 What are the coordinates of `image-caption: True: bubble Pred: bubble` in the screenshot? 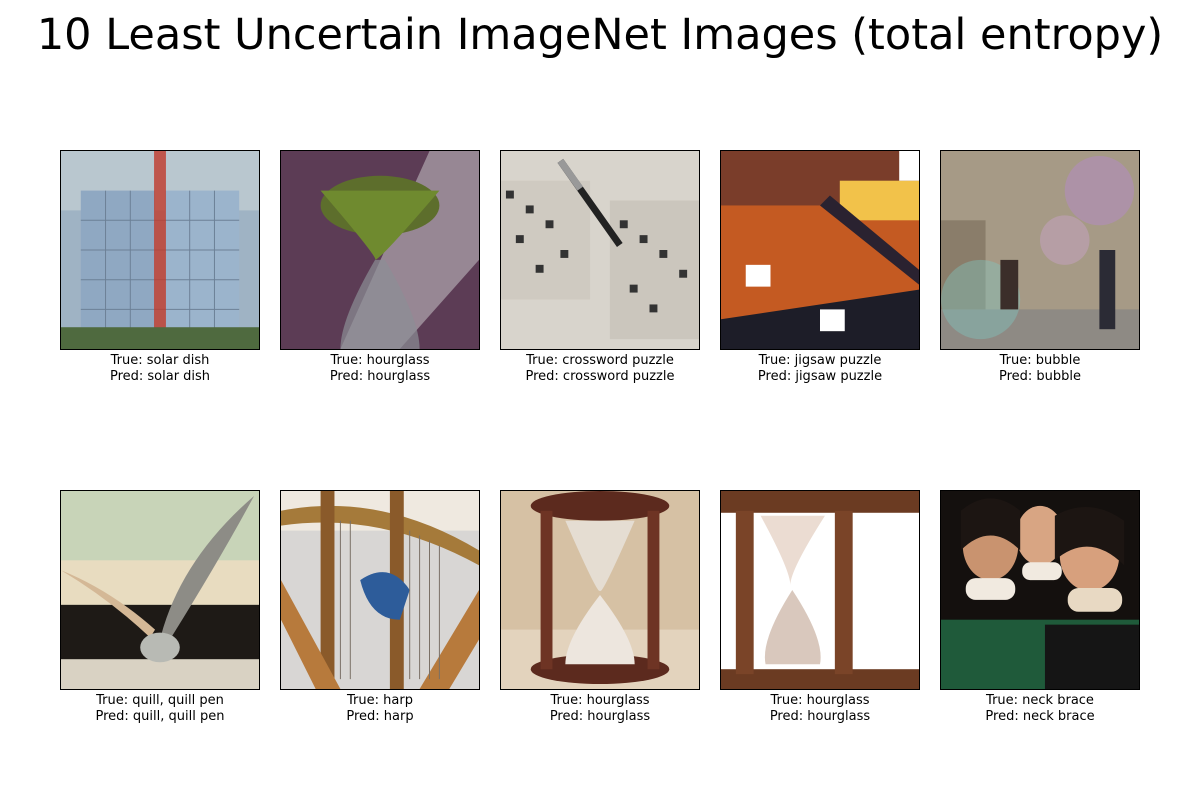 It's located at (1040, 369).